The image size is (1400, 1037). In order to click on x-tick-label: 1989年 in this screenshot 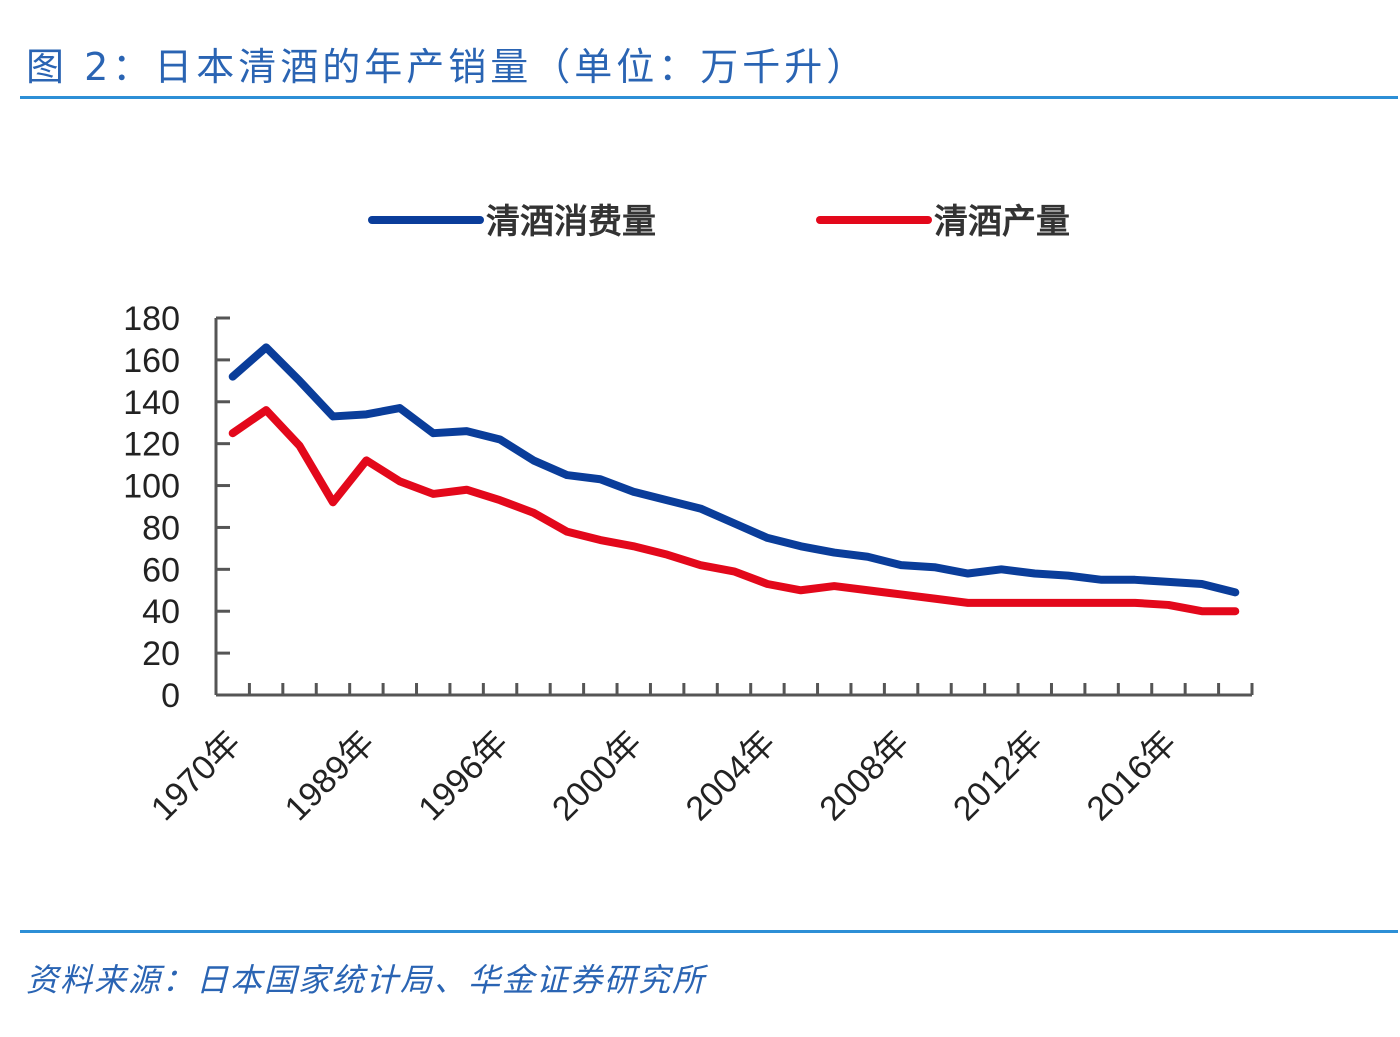, I will do `click(330, 776)`.